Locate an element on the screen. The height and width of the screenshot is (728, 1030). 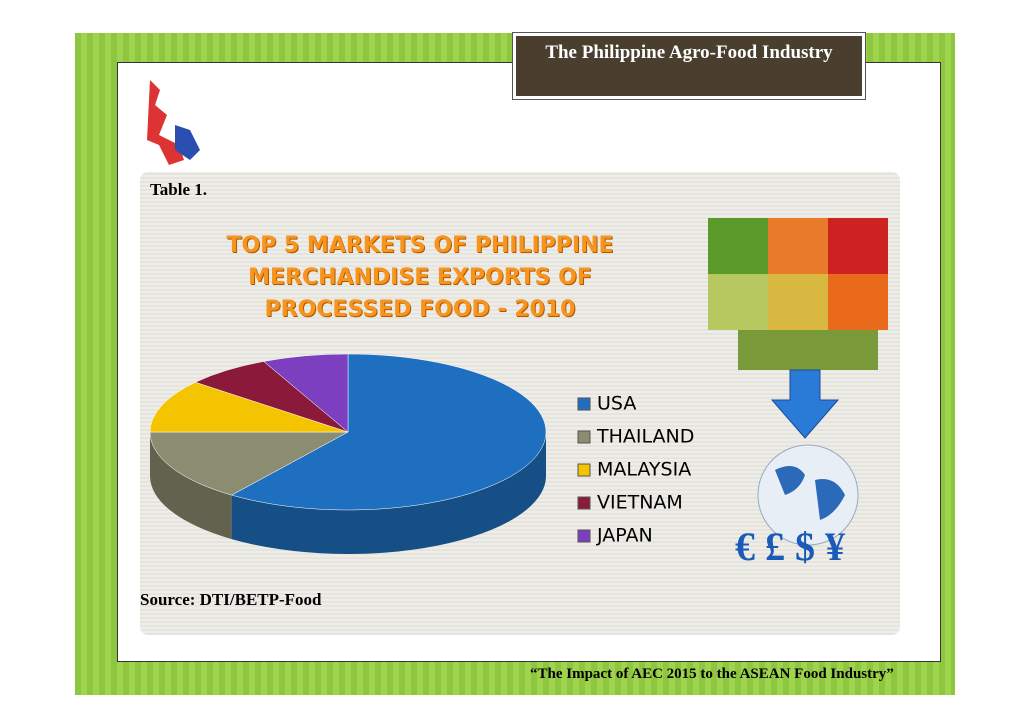
header-title: The Philippine Agro-Food Industry is located at coordinates (689, 66).